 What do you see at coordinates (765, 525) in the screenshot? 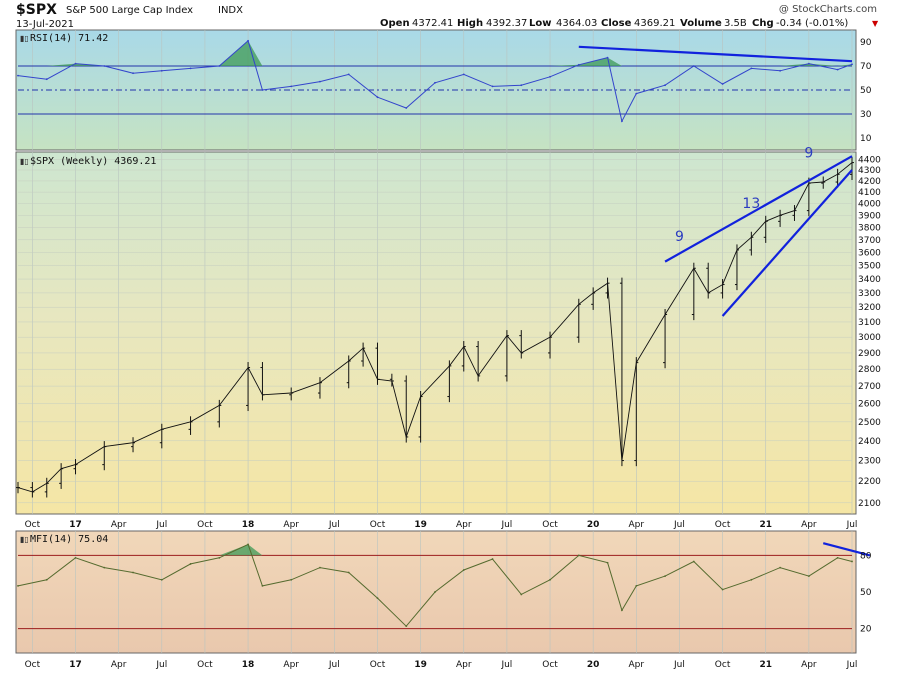
I see `x-tick-label: 21` at bounding box center [765, 525].